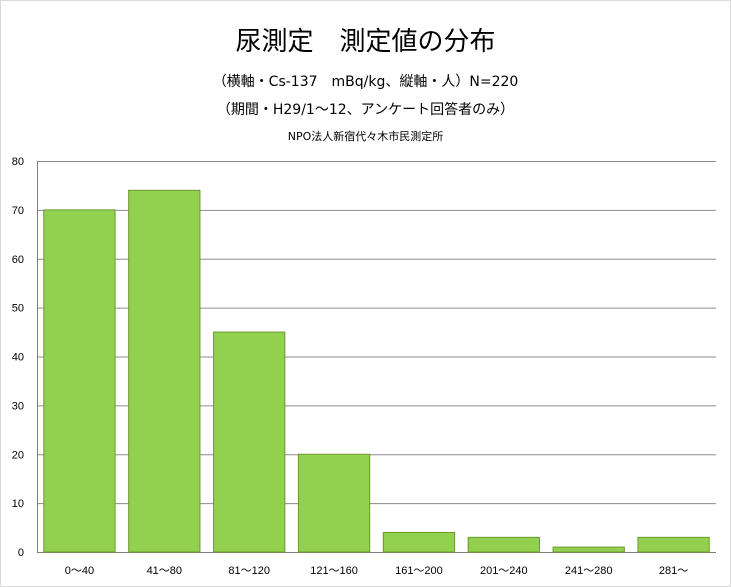 This screenshot has height=587, width=731. I want to click on x-tick-label: 161～200, so click(419, 571).